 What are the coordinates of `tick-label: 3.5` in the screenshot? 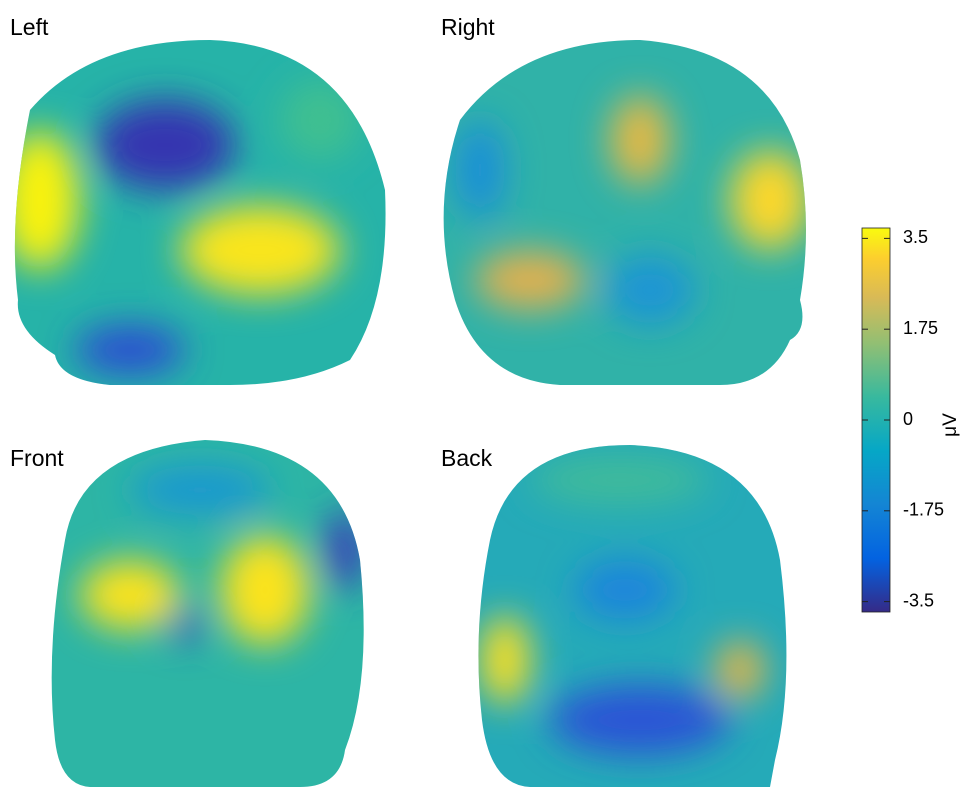 It's located at (915, 237).